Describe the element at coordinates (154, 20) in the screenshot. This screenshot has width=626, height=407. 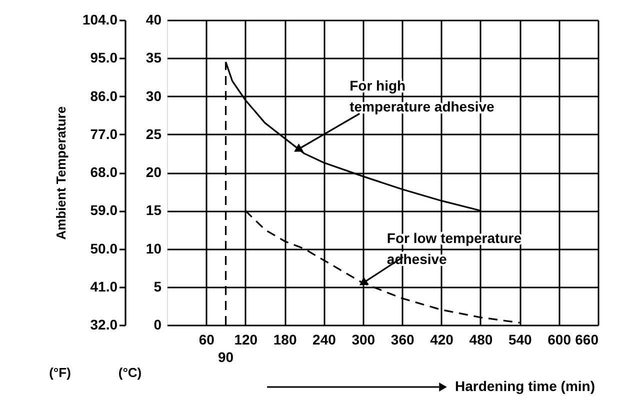
I see `y-tick-label: 40` at that location.